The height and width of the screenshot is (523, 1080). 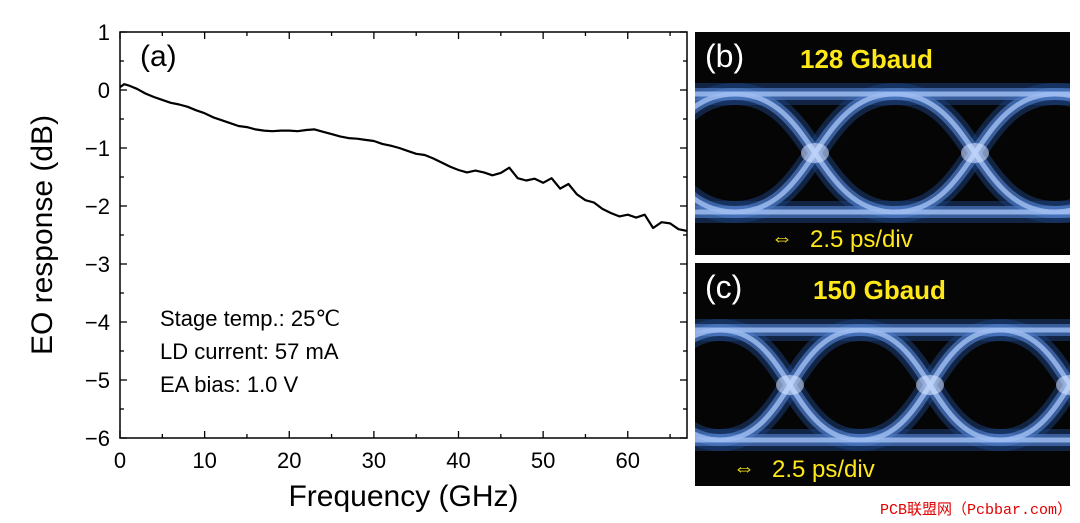 I want to click on x-tick-label: 20, so click(x=289, y=460).